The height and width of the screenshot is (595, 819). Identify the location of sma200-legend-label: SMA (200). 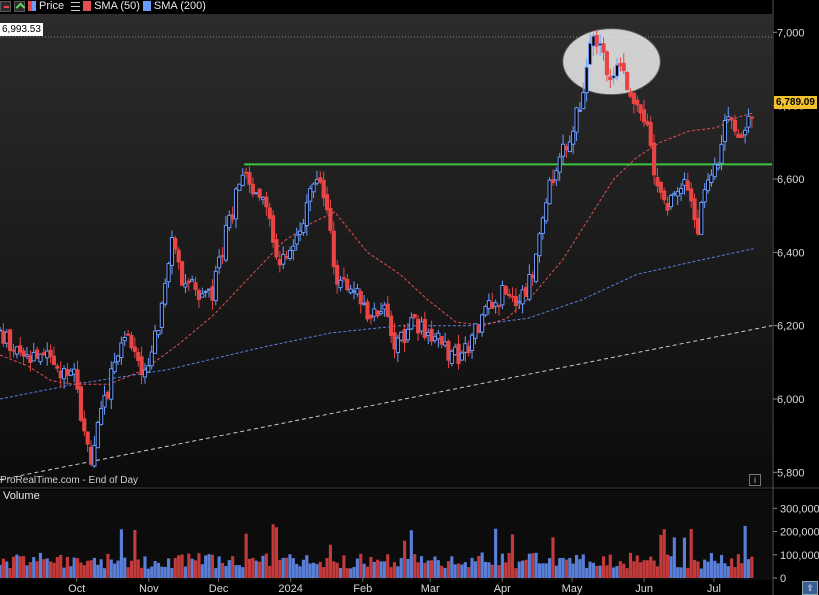
(179, 6).